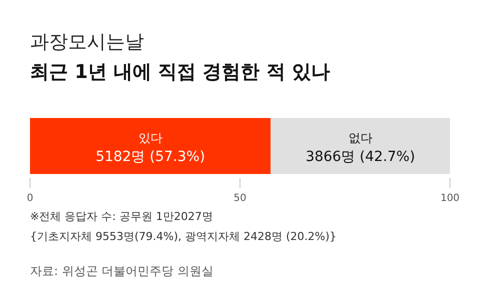 This screenshot has width=480, height=297. I want to click on x-tick-label: 0, so click(30, 198).